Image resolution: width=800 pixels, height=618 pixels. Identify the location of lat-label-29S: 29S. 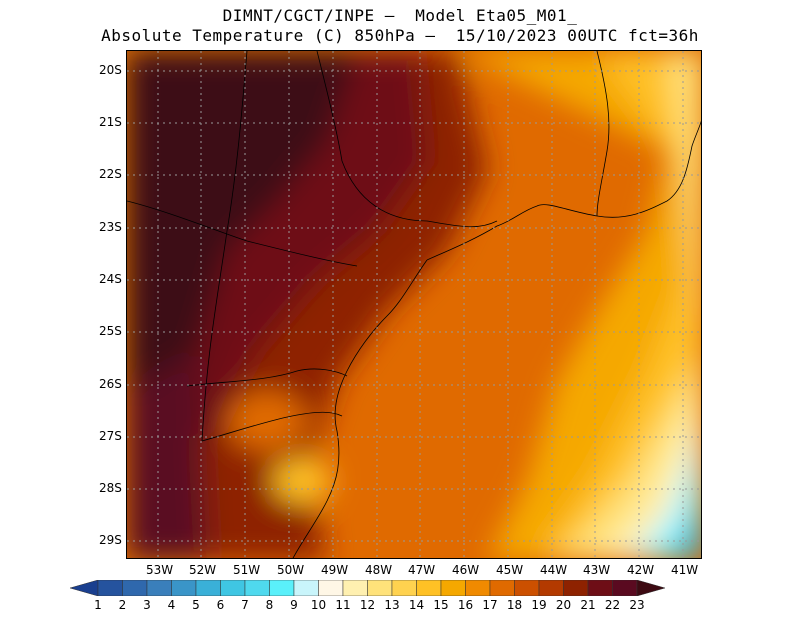
(110, 540).